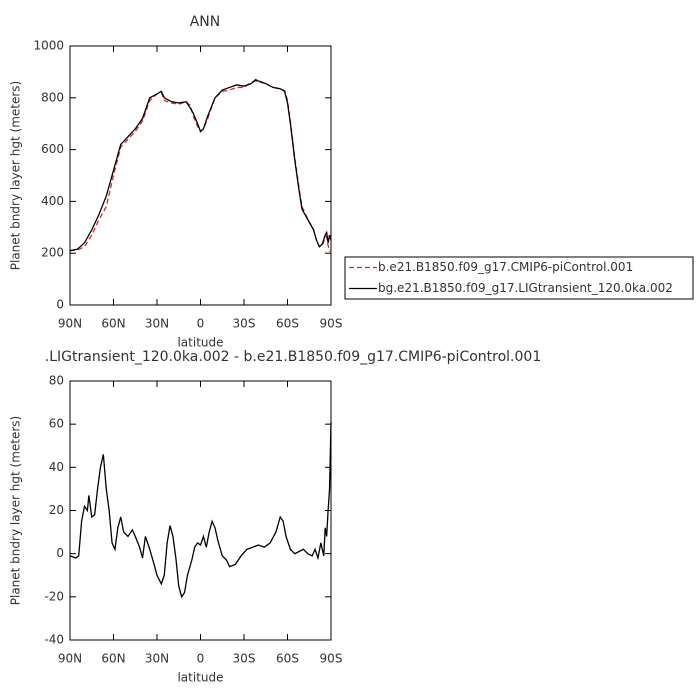  What do you see at coordinates (52, 201) in the screenshot?
I see `y-tick-label: 400` at bounding box center [52, 201].